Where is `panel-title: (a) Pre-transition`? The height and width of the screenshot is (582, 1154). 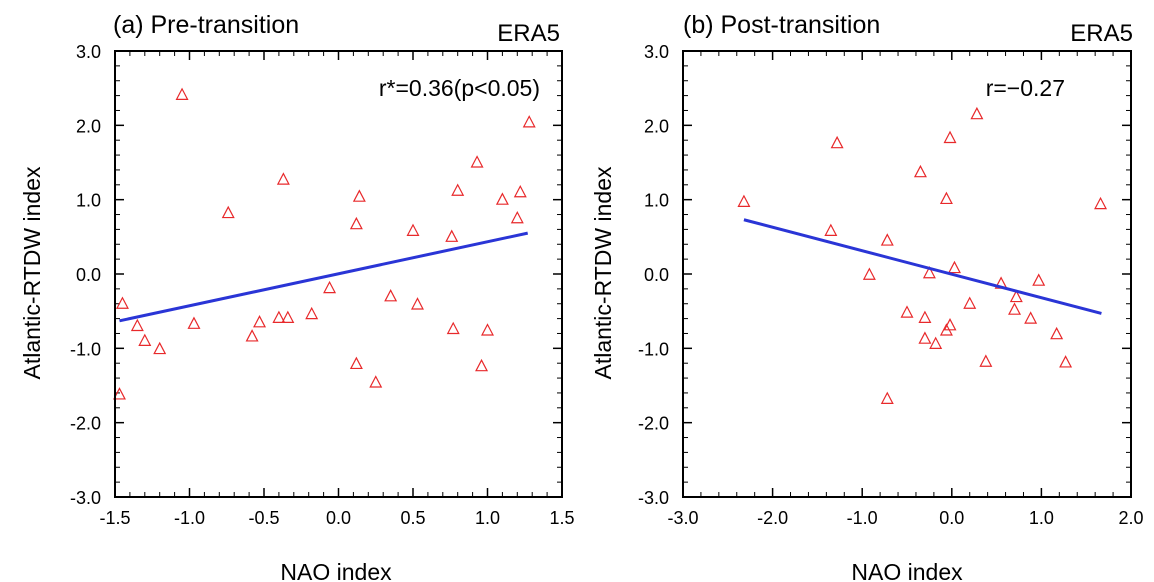
panel-title: (a) Pre-transition is located at coordinates (206, 25).